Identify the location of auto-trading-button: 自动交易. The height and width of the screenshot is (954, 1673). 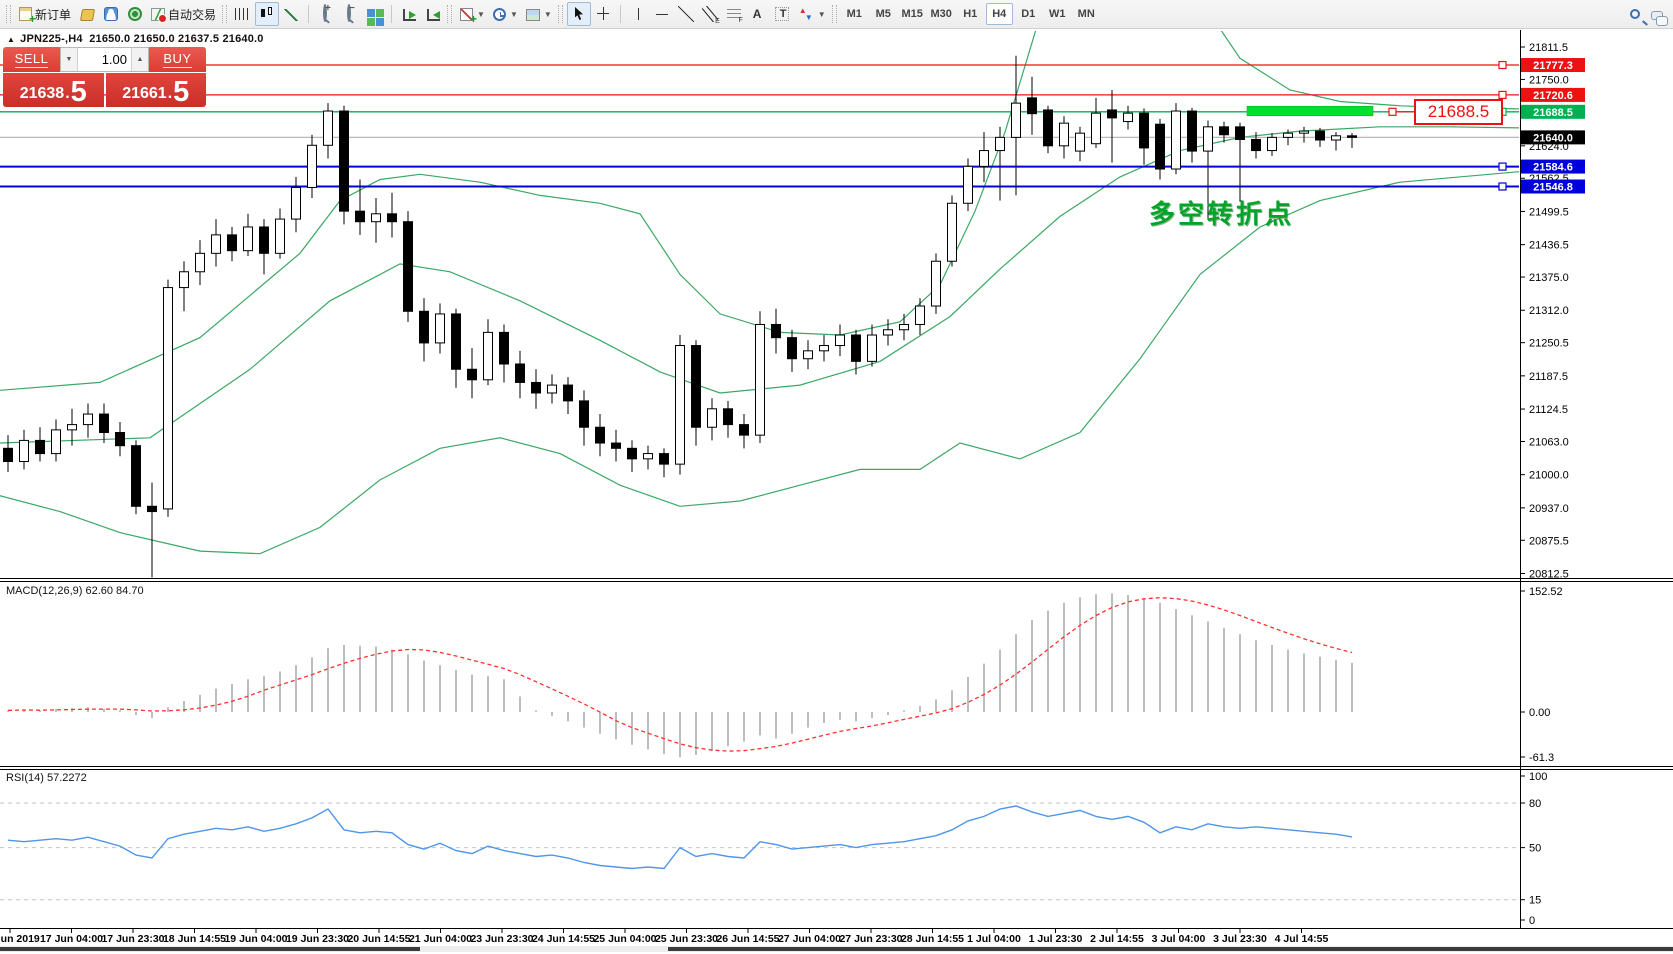
(183, 14).